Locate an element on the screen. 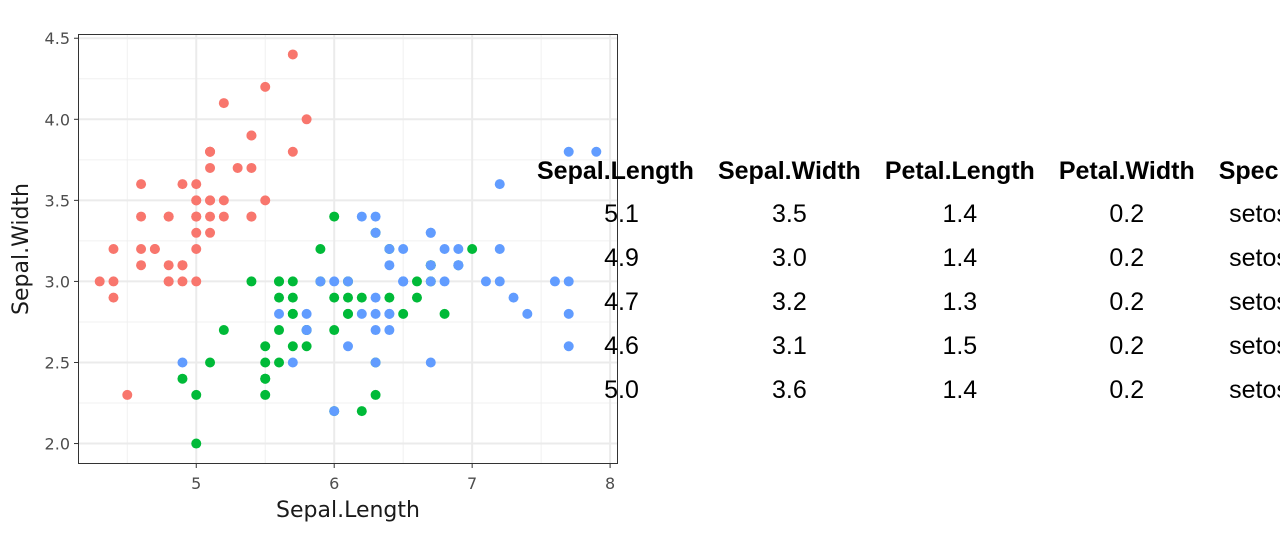  x-axis-title: Sepal.Length is located at coordinates (348, 510).